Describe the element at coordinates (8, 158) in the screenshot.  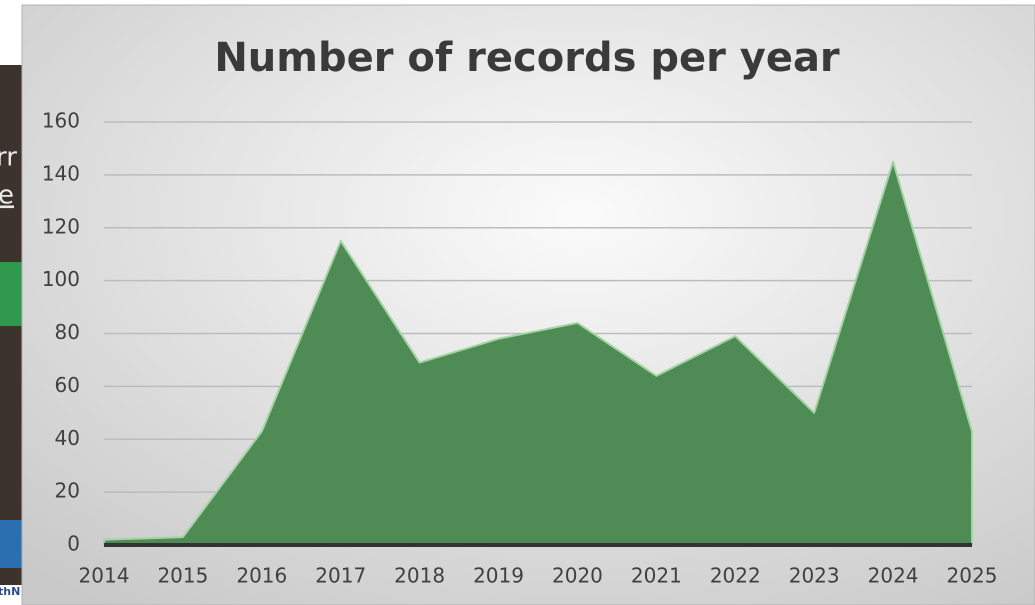
I see `background-text: rr` at that location.